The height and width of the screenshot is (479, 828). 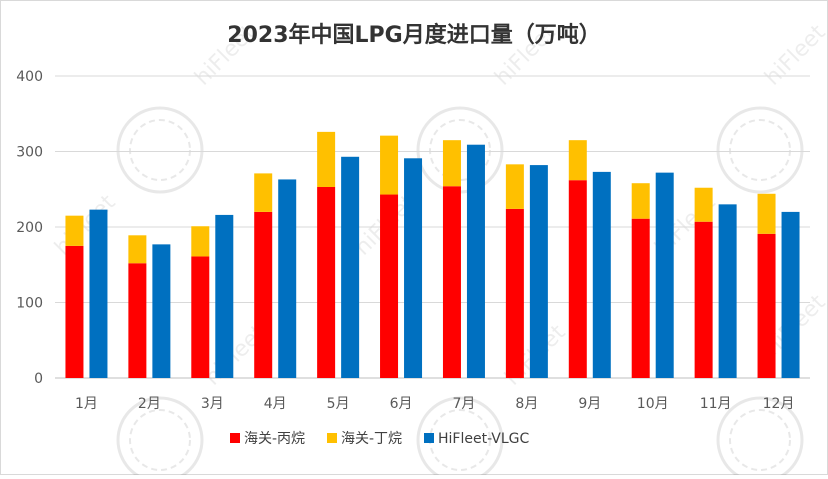 I want to click on x-tick-label: 11月, so click(x=716, y=404).